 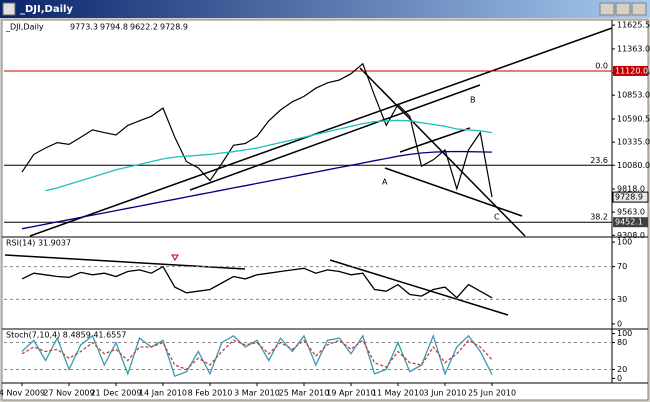 What do you see at coordinates (599, 160) in the screenshot?
I see `fib-label: 23.6` at bounding box center [599, 160].